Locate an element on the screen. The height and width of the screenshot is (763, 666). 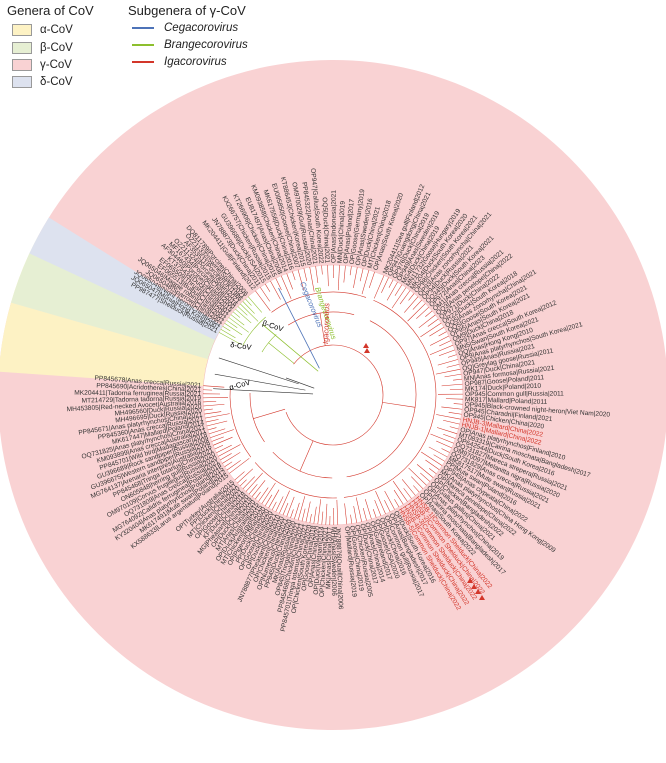
tip-label: MK|Anas|China|2017 is located at coordinates (329, 558).